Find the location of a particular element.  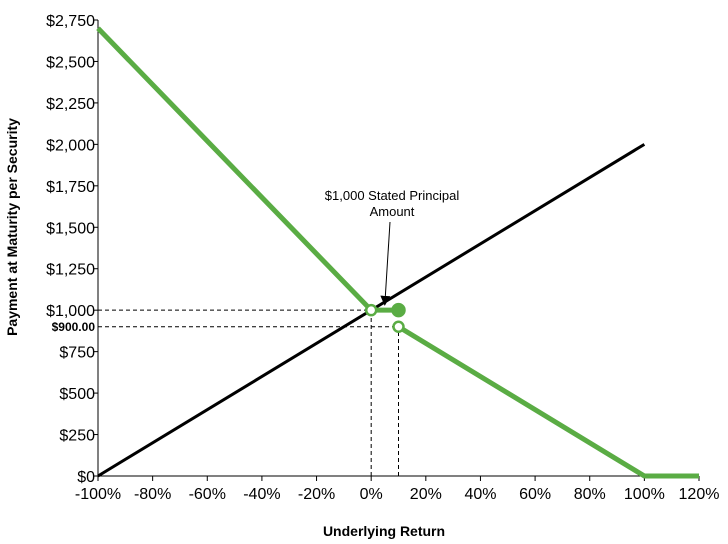

filled-point-marker is located at coordinates (398, 310).